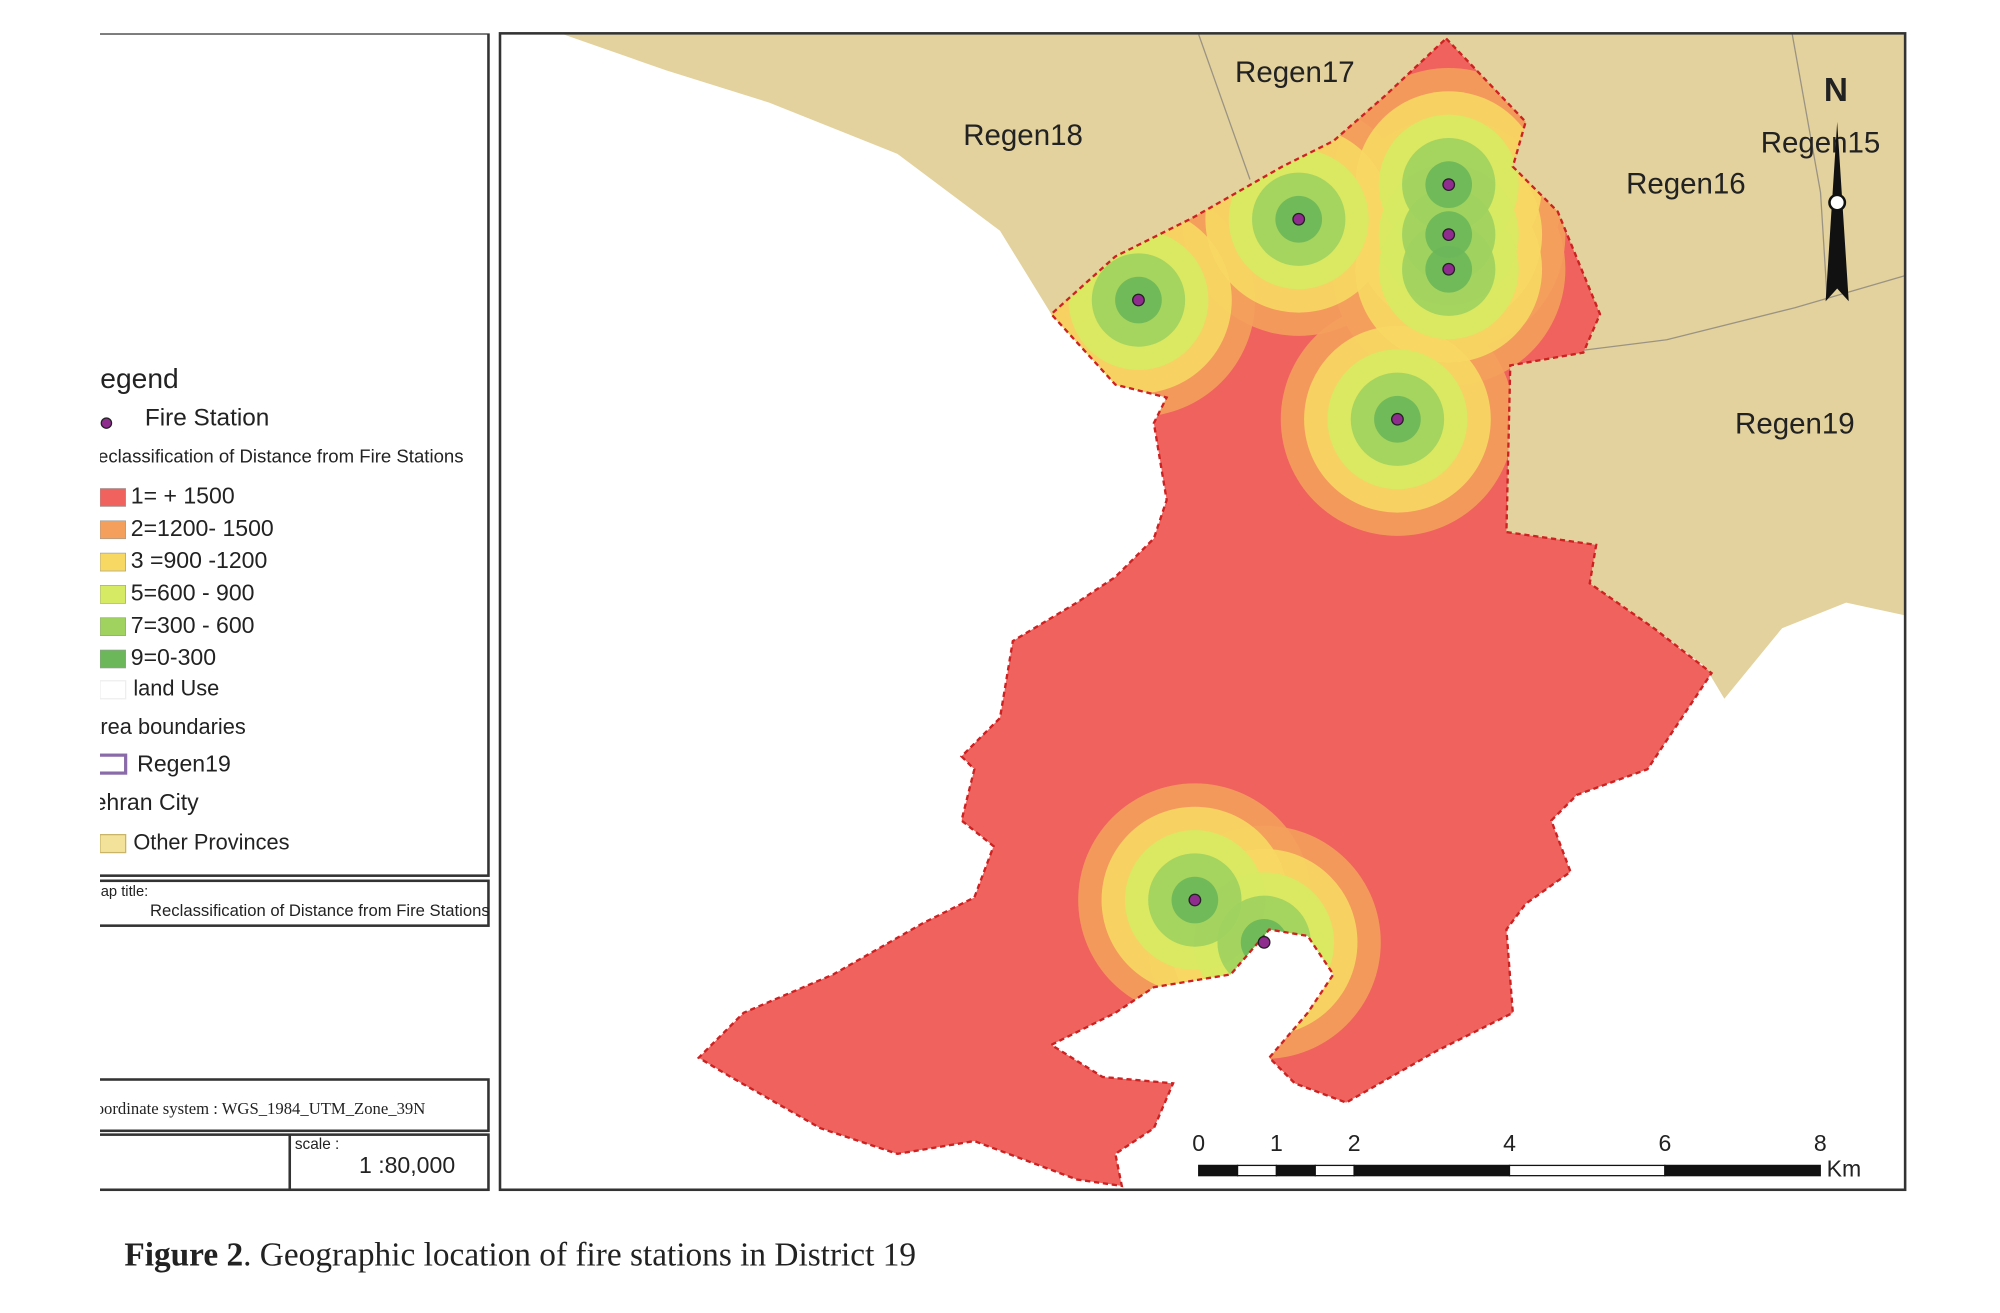  What do you see at coordinates (140, 802) in the screenshot?
I see `legend-heading: Tehran City` at bounding box center [140, 802].